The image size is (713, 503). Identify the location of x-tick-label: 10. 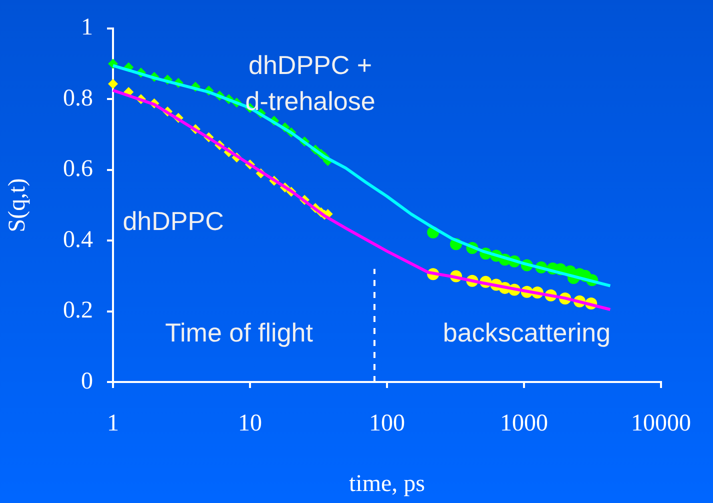
(250, 423).